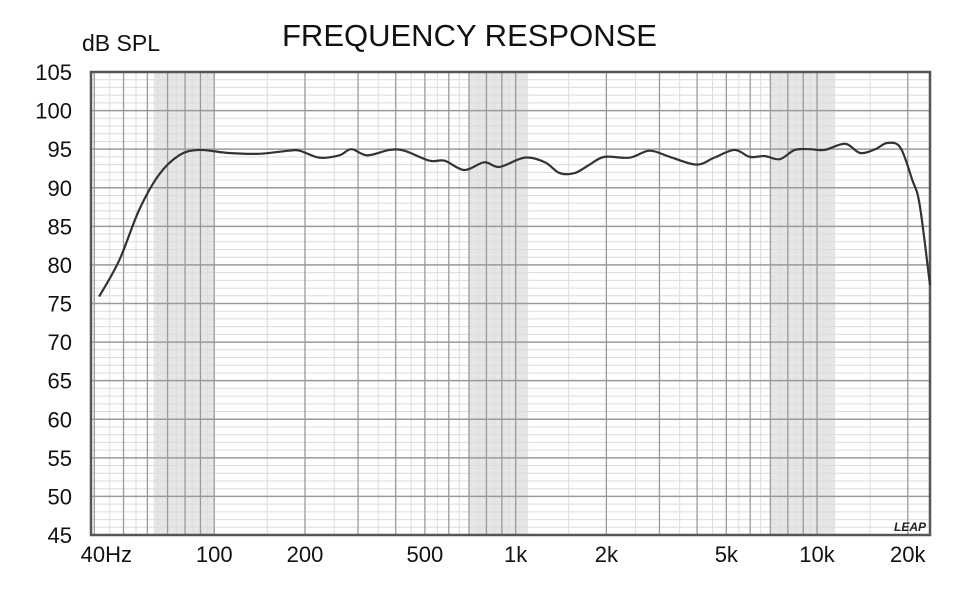 The image size is (972, 603). What do you see at coordinates (214, 554) in the screenshot?
I see `x-tick-label: 100` at bounding box center [214, 554].